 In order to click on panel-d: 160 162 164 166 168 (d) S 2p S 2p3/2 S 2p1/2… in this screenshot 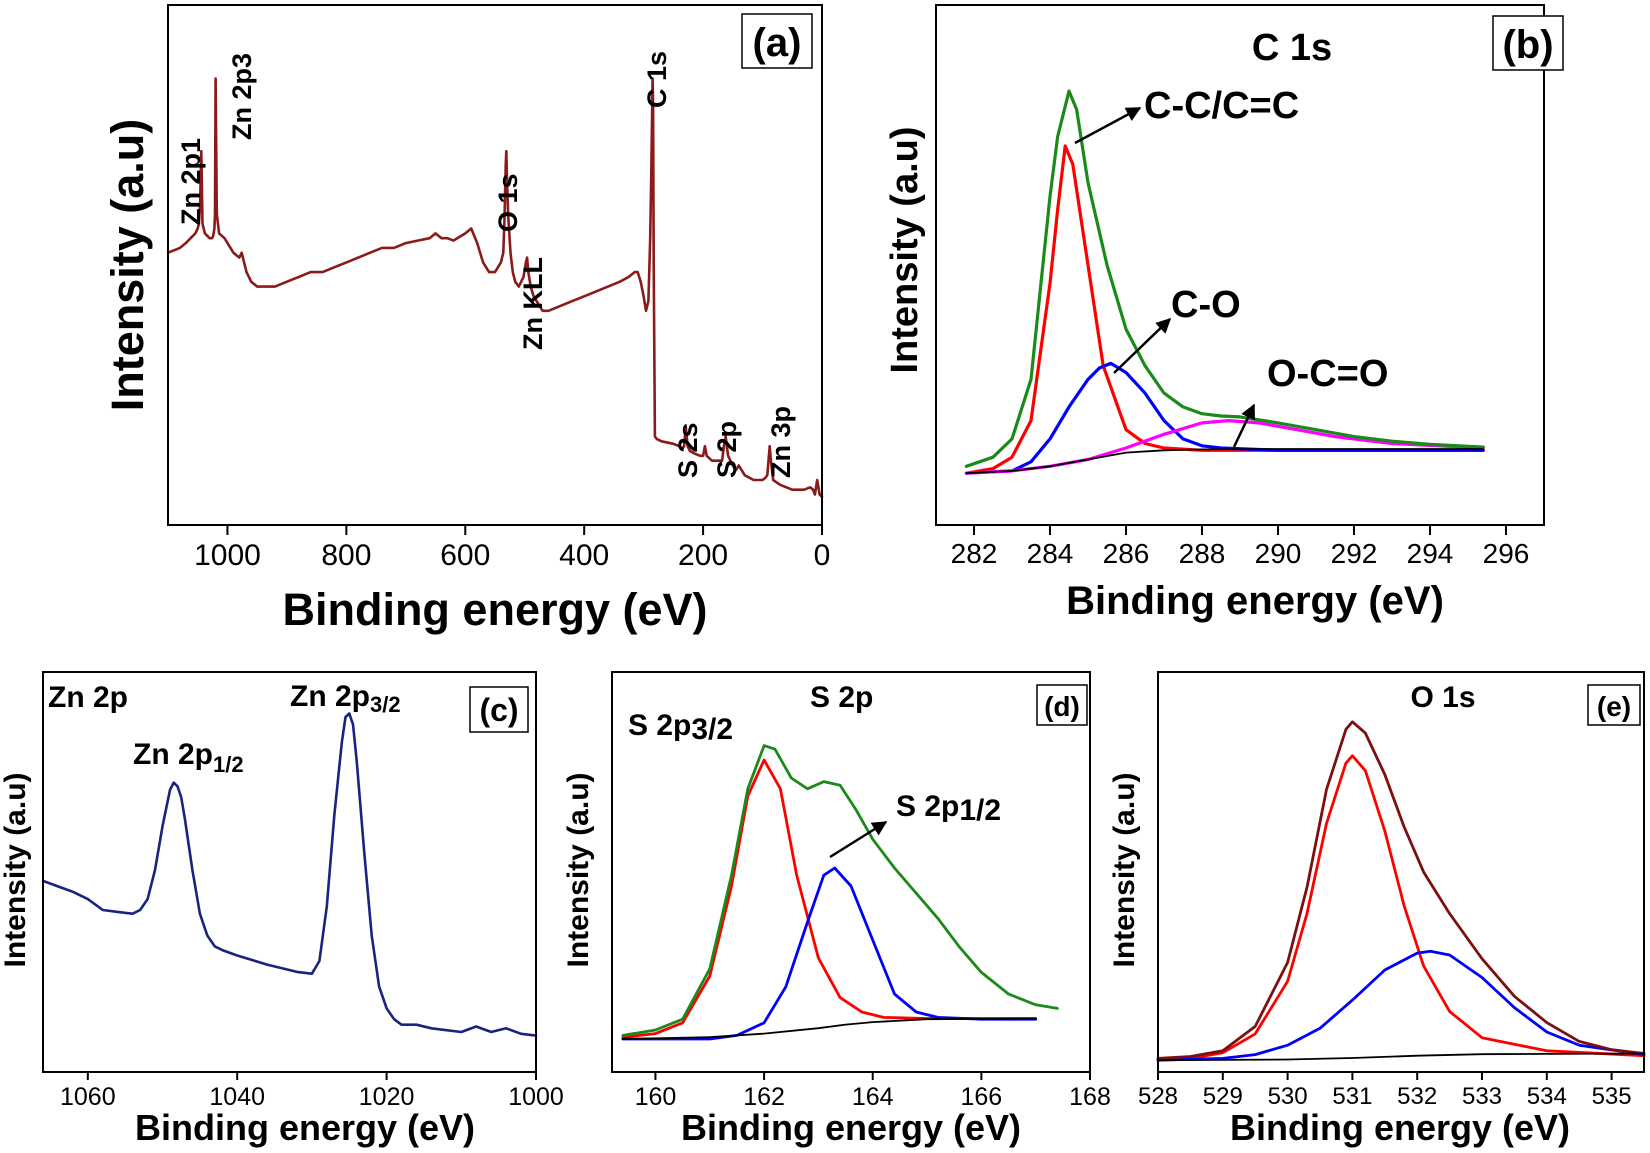, I will do `click(836, 909)`.